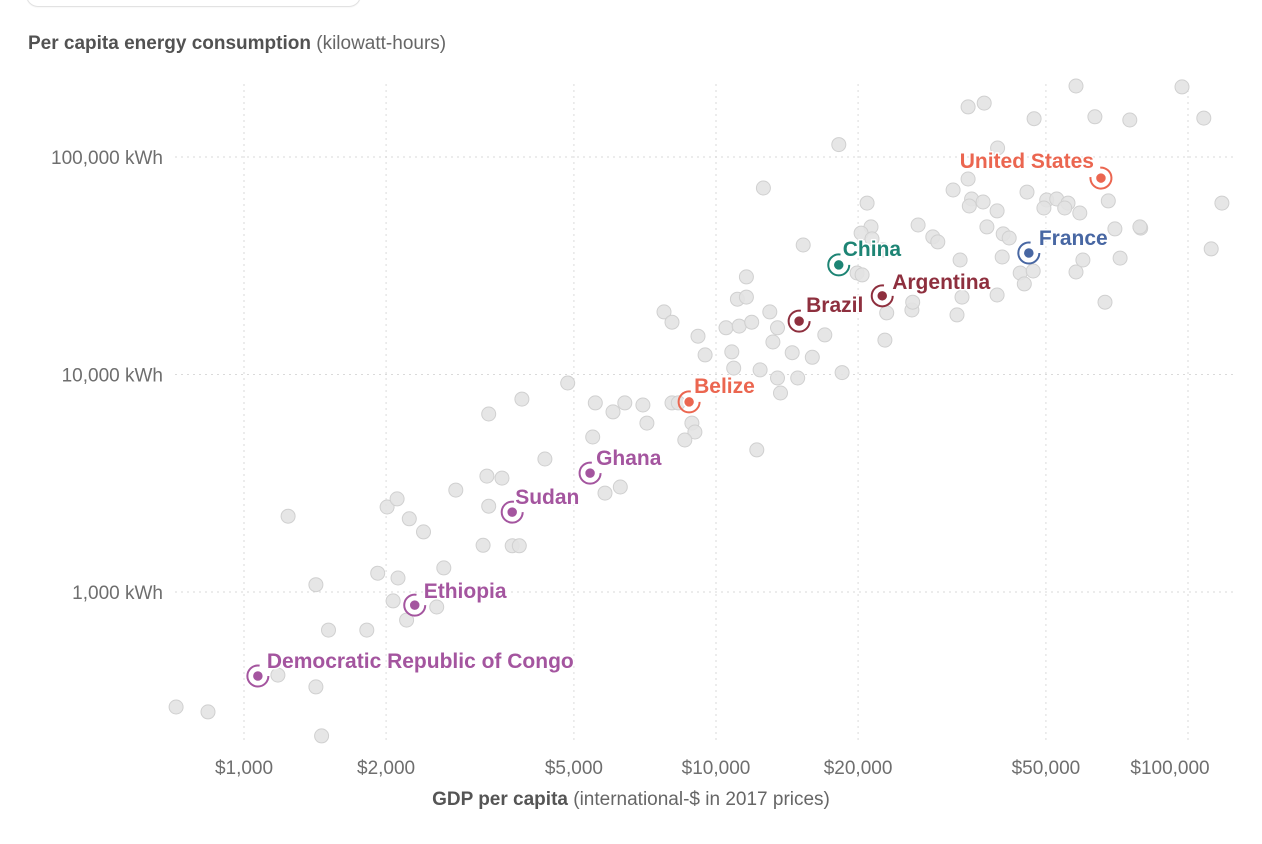 This screenshot has width=1262, height=844. What do you see at coordinates (1026, 162) in the screenshot?
I see `country-label: United States` at bounding box center [1026, 162].